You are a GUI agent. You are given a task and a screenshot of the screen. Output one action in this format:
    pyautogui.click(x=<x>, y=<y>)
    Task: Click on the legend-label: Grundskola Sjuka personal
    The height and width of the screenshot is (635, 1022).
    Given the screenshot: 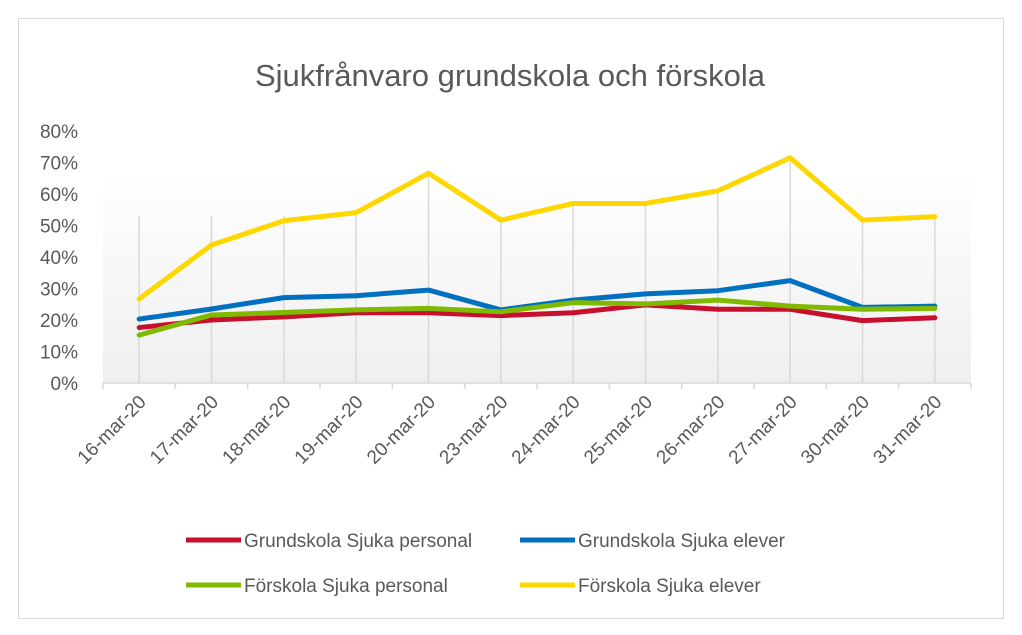 What is the action you would take?
    pyautogui.click(x=358, y=541)
    